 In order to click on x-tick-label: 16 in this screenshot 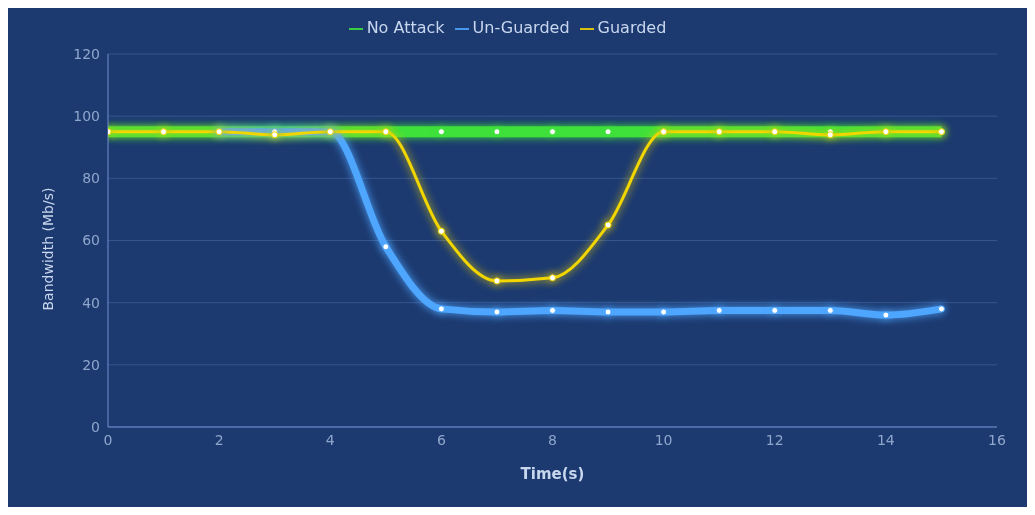, I will do `click(997, 439)`.